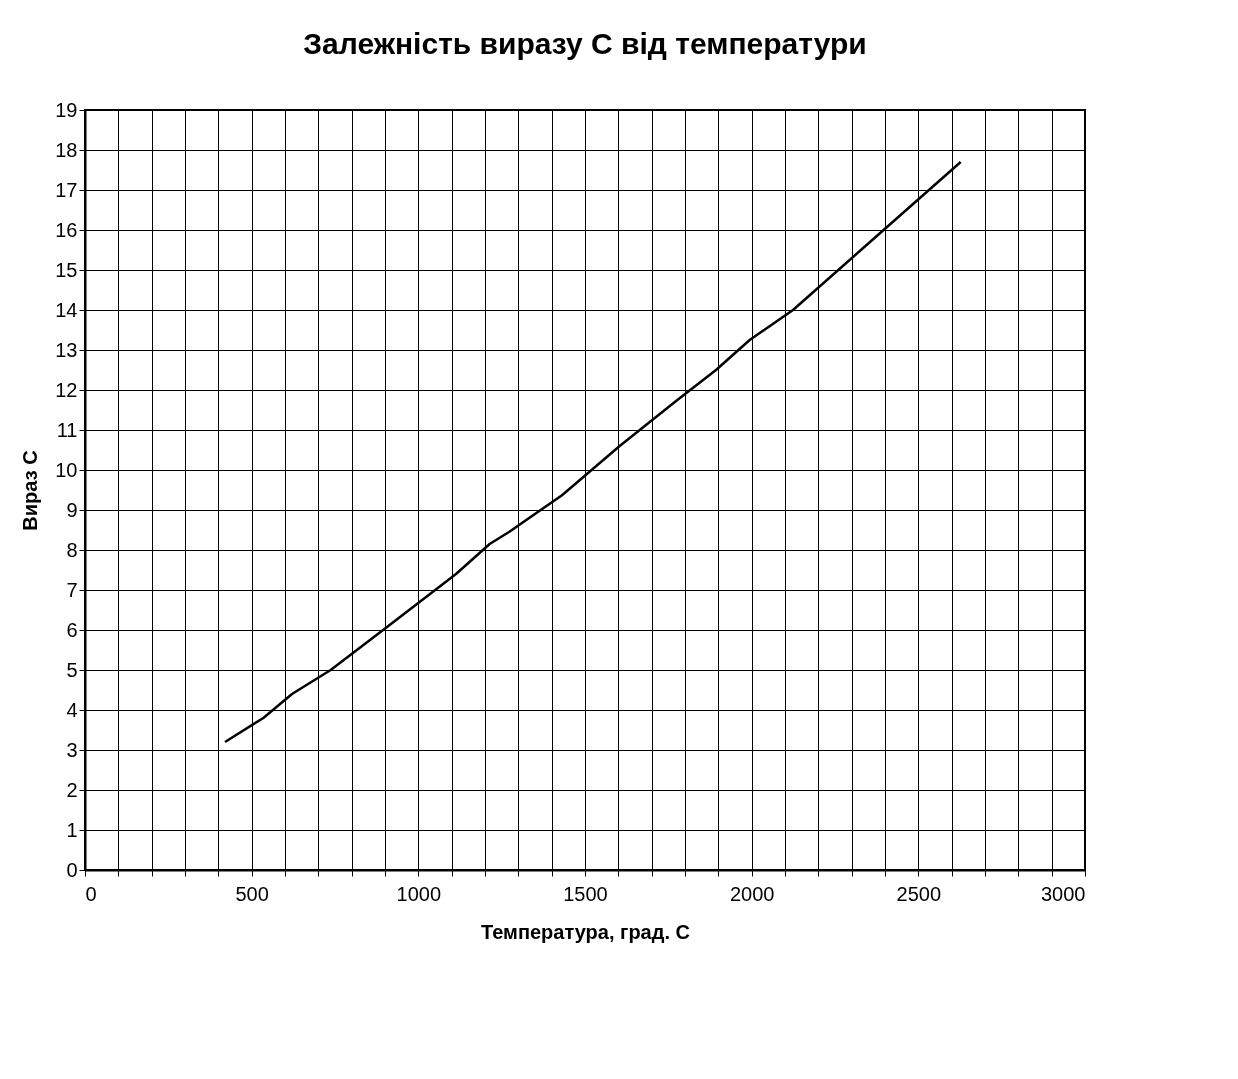 Image resolution: width=1238 pixels, height=1079 pixels. Describe the element at coordinates (585, 43) in the screenshot. I see `chart-title: Залежність виразу С від температури` at that location.